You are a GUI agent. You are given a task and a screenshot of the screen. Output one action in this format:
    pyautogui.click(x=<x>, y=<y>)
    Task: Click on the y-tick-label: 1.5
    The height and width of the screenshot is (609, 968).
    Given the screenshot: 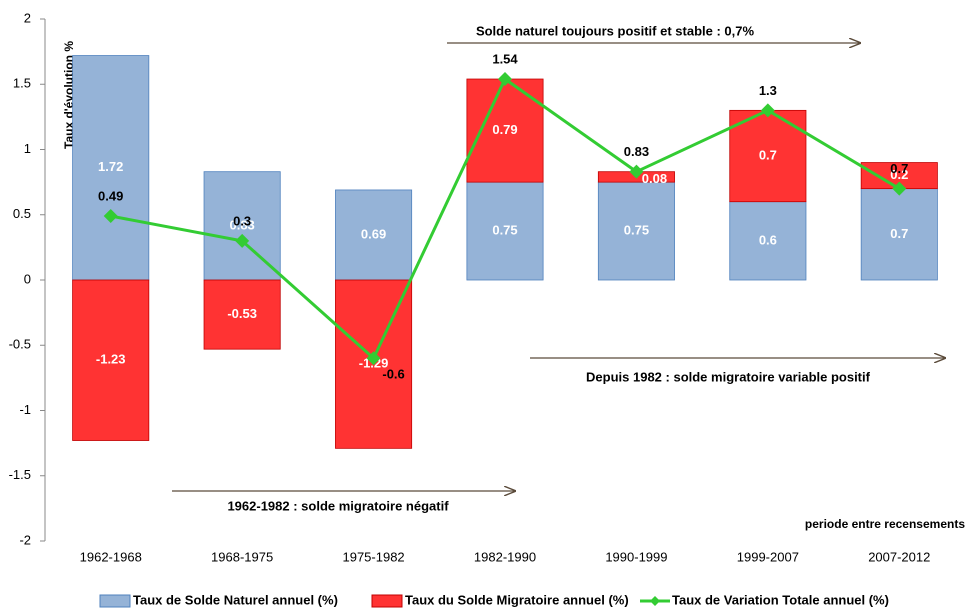 What is the action you would take?
    pyautogui.click(x=22, y=83)
    